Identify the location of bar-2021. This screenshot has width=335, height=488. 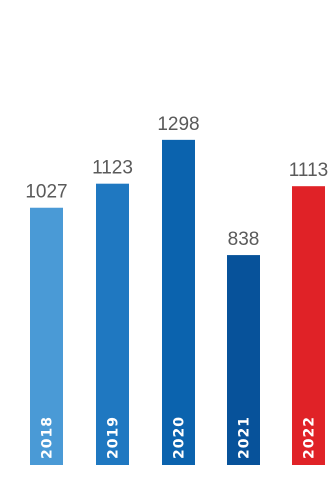
(243, 360).